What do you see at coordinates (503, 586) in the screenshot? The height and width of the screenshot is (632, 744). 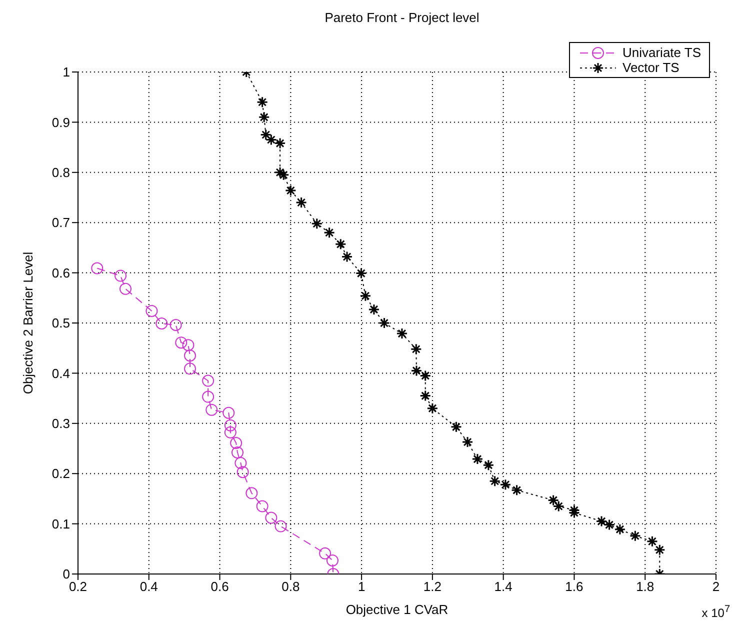 I see `x-tick-label: 1.4` at bounding box center [503, 586].